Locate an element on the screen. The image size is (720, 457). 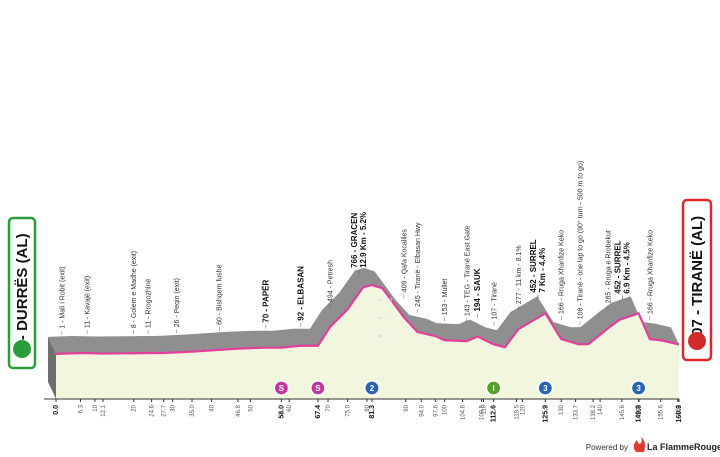
x-tick-label: 160 is located at coordinates (679, 409).